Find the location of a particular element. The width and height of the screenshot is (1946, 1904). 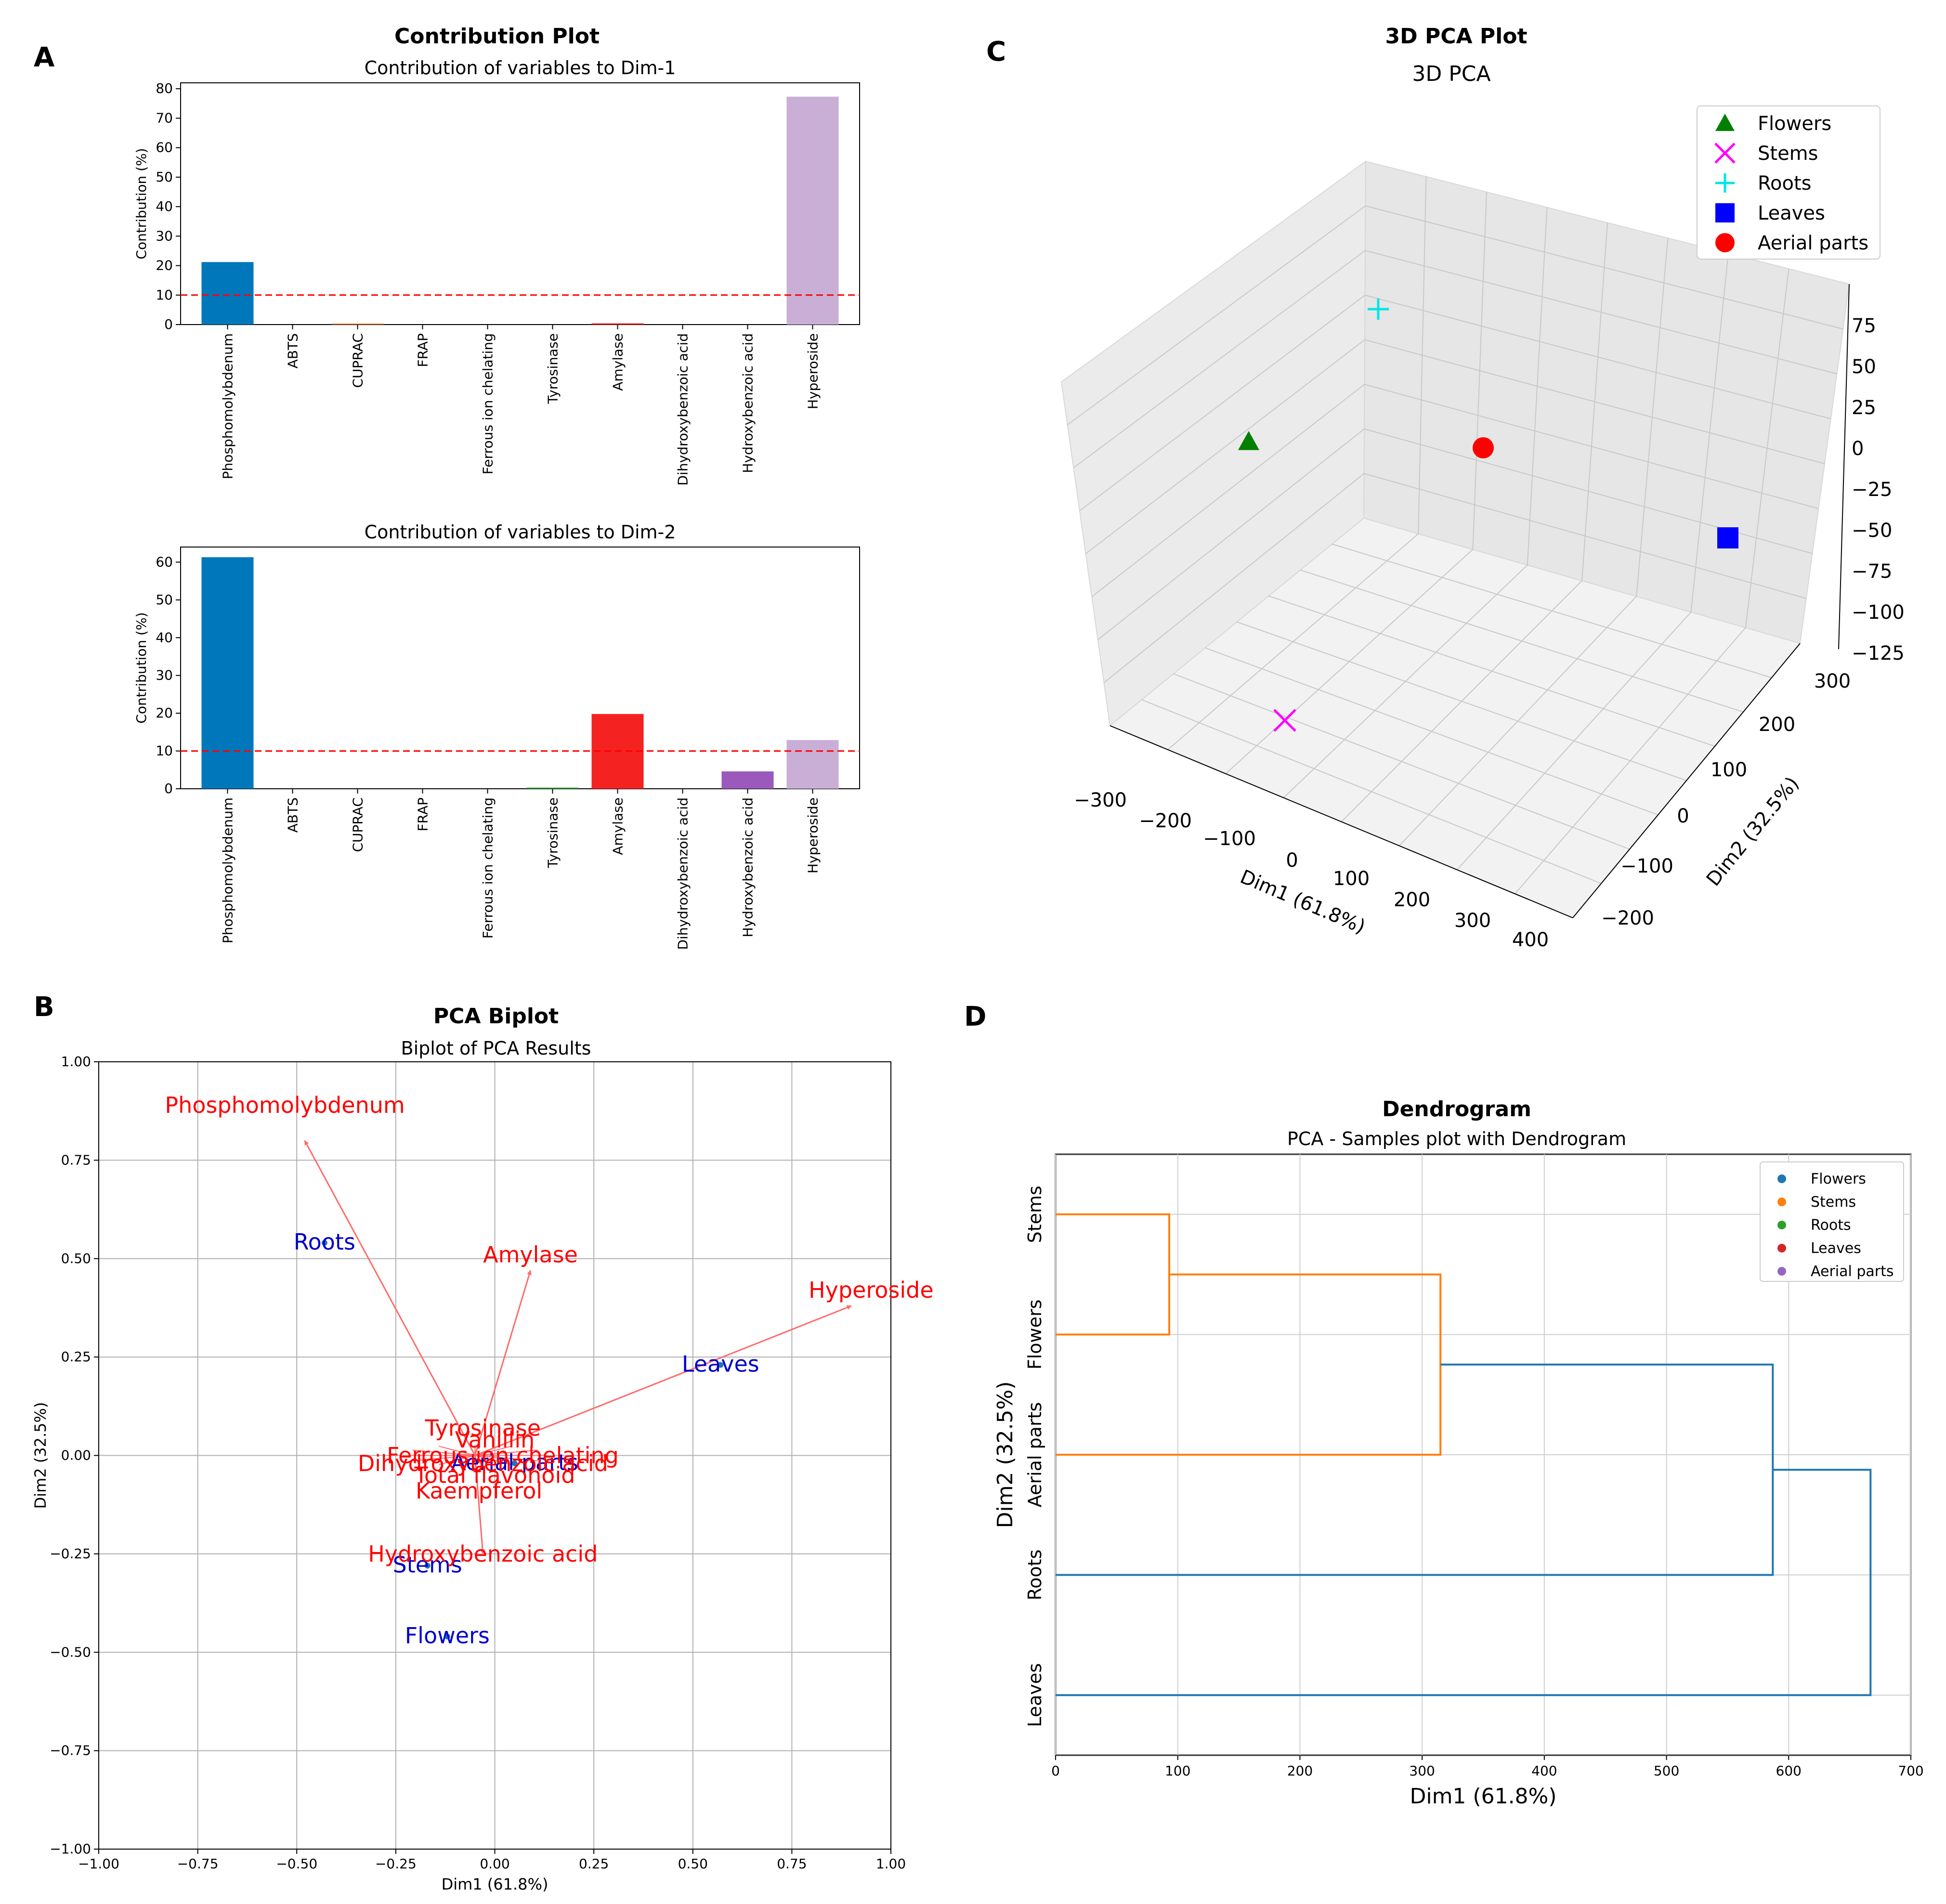

sample-point-leaves is located at coordinates (721, 1365).